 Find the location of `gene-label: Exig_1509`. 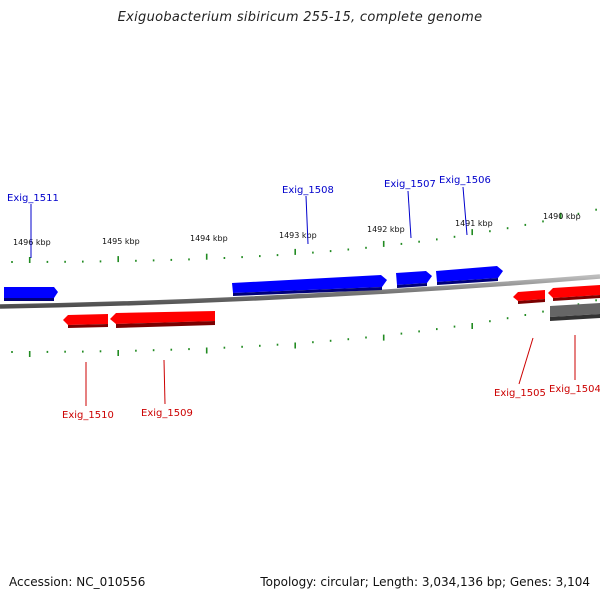

gene-label: Exig_1509 is located at coordinates (167, 413).